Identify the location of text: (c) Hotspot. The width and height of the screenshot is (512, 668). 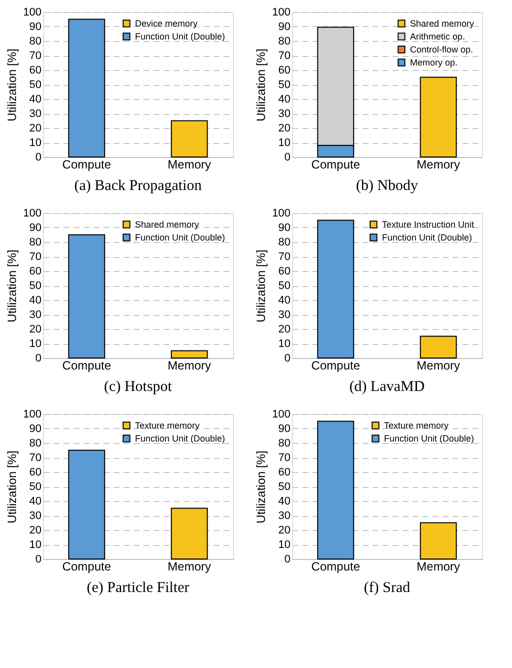
(138, 387).